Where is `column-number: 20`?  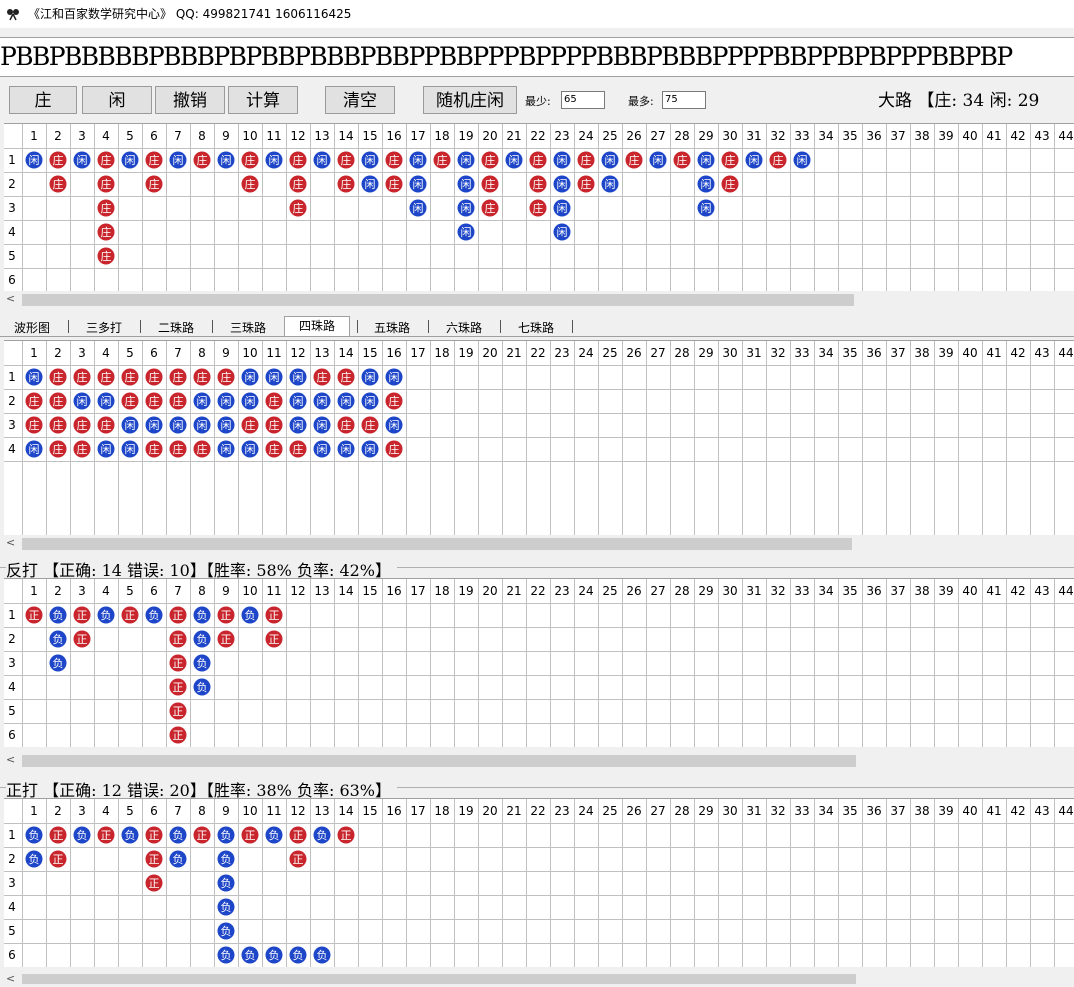 column-number: 20 is located at coordinates (489, 811).